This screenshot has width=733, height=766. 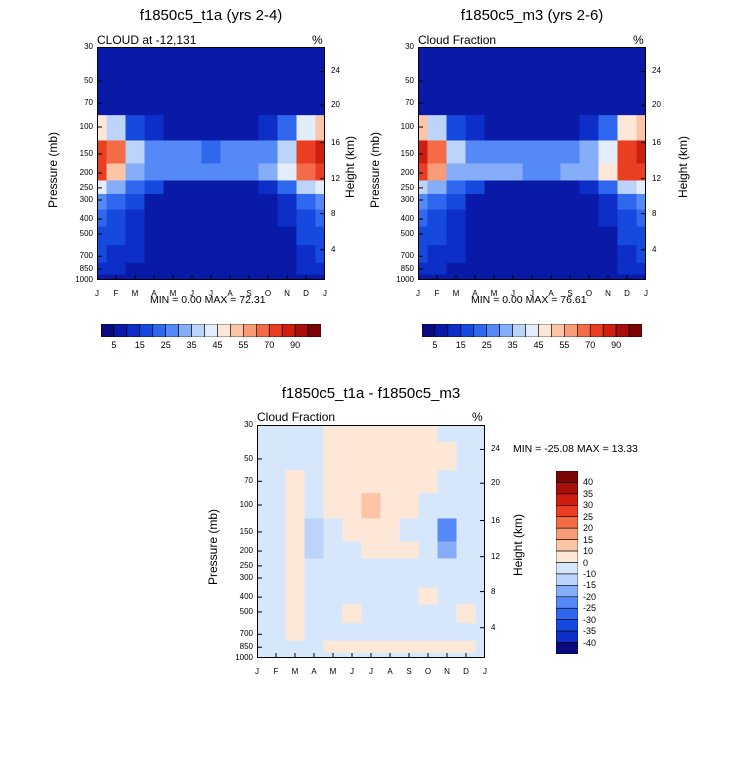 I want to click on chart-1-left-label: CLOUD at -12,131, so click(x=147, y=40).